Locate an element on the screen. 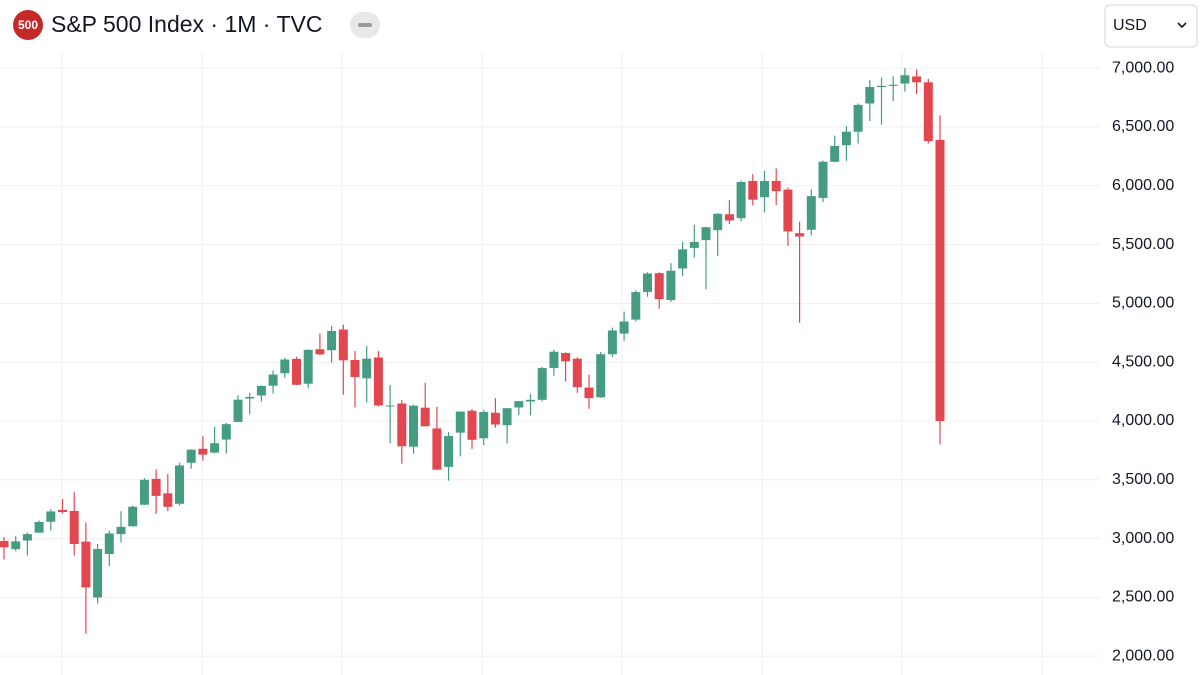 Image resolution: width=1200 pixels, height=675 pixels. y-tick-label: 6,000.00 is located at coordinates (1143, 185).